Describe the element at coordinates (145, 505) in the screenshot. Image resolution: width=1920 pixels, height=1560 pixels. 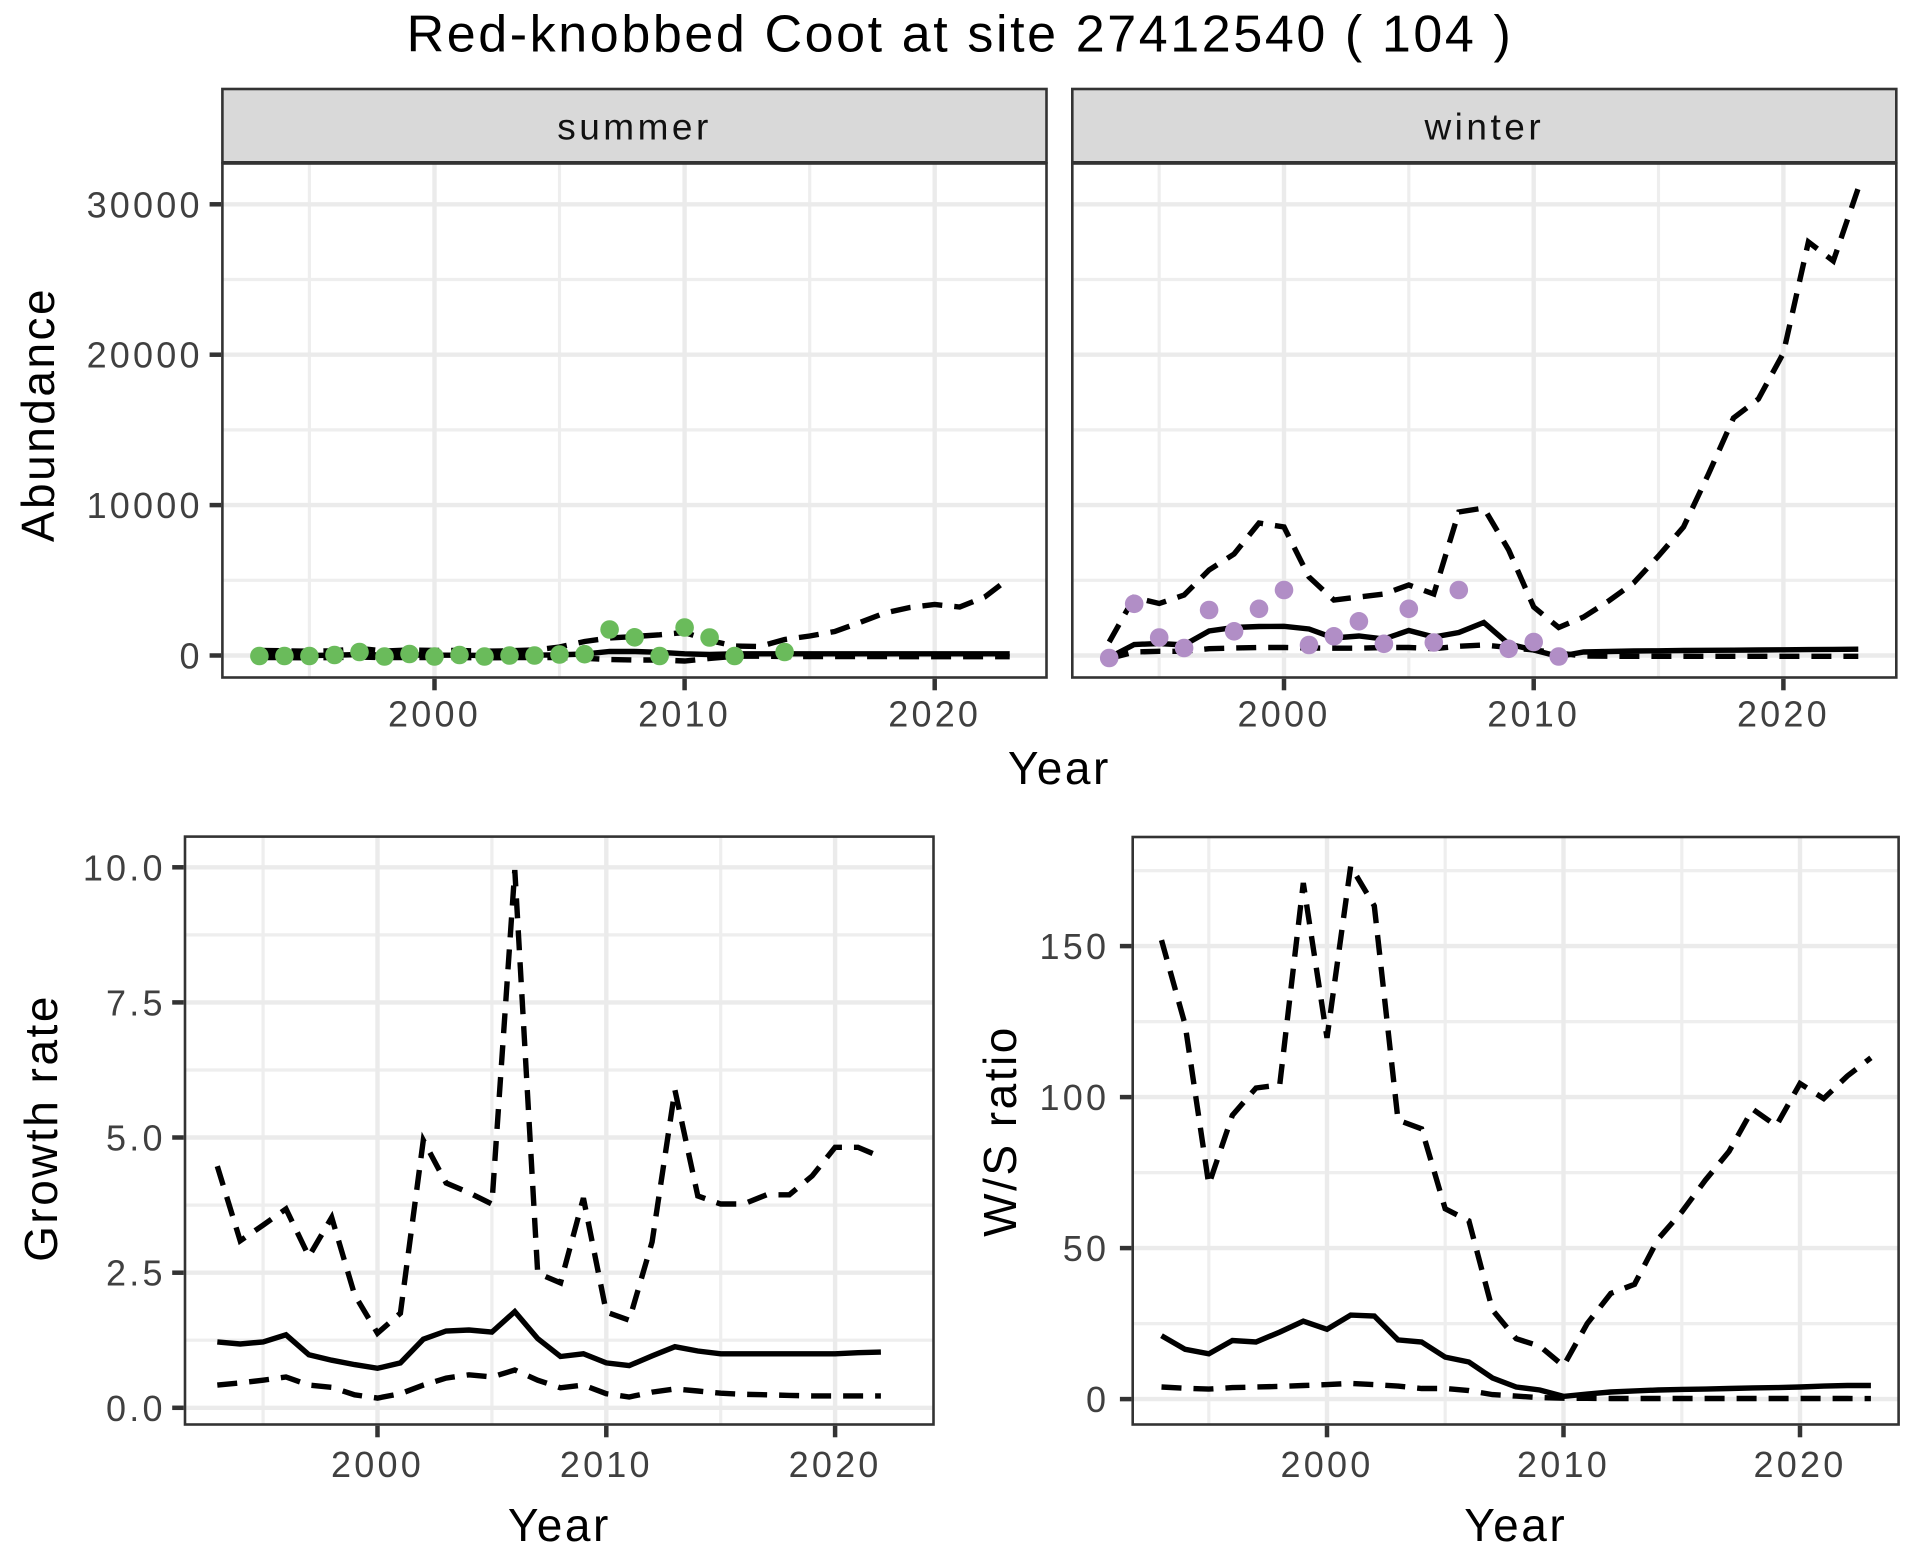
I see `svg-text: 10000` at that location.